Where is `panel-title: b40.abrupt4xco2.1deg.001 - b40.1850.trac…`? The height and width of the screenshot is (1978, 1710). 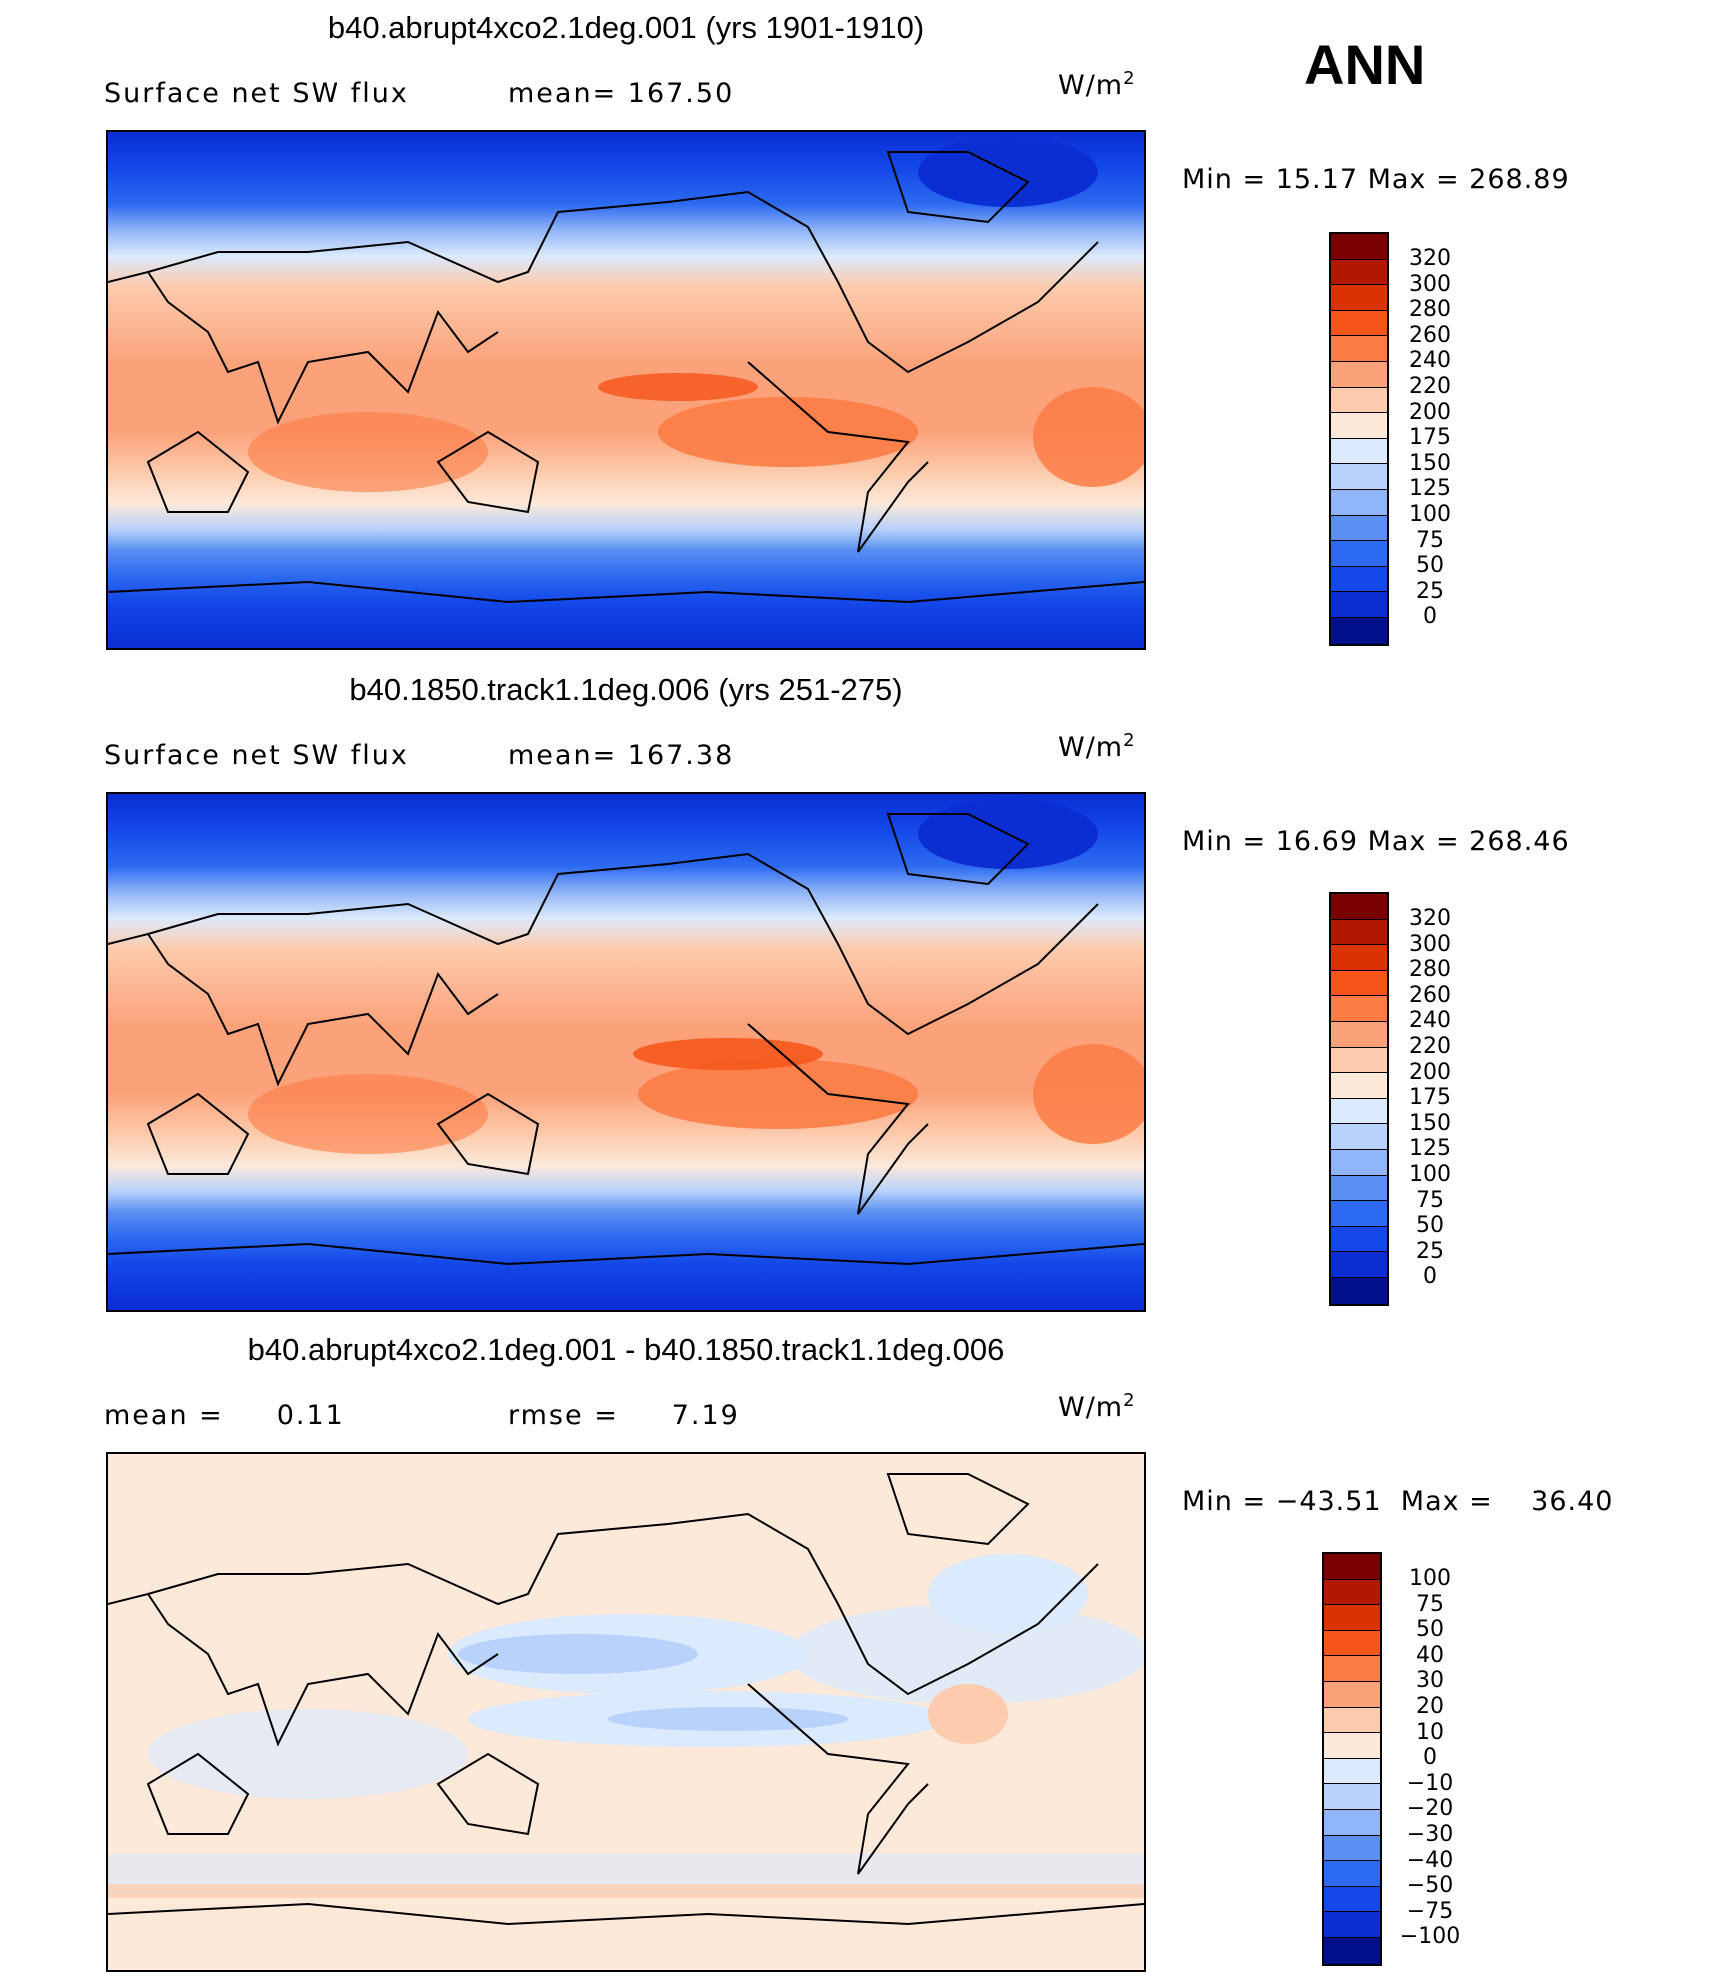
panel-title: b40.abrupt4xco2.1deg.001 - b40.1850.trac… is located at coordinates (626, 1349).